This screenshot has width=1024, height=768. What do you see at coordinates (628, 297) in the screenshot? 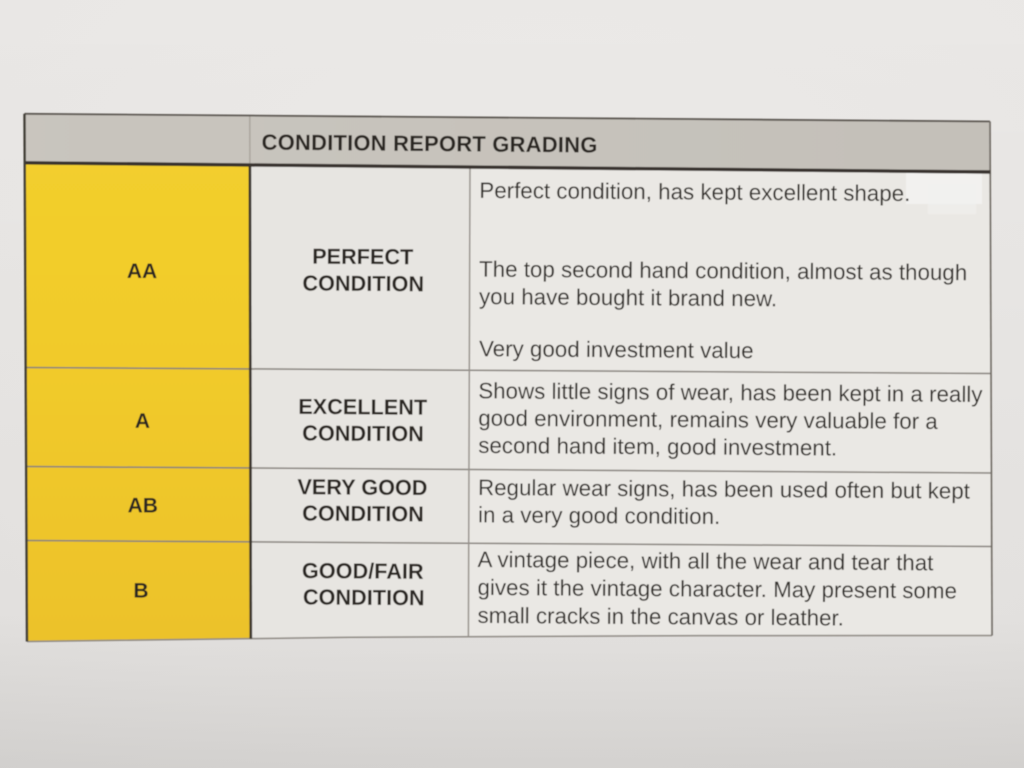
I see `svg-text: you have bought it brand new.` at bounding box center [628, 297].